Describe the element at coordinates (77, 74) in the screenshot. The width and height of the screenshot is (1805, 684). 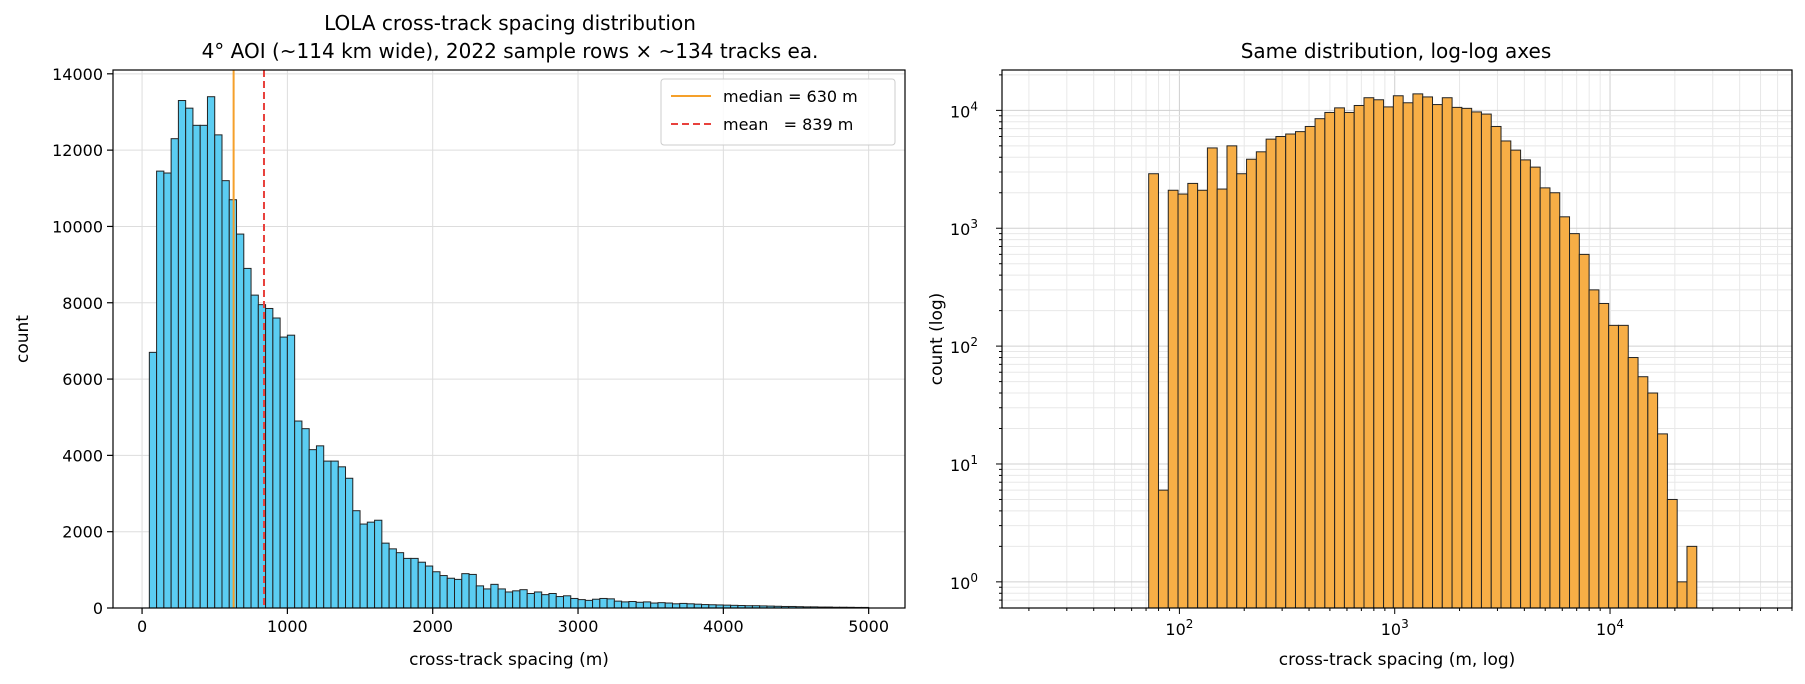
I see `left-y-tick-label: 14000` at that location.